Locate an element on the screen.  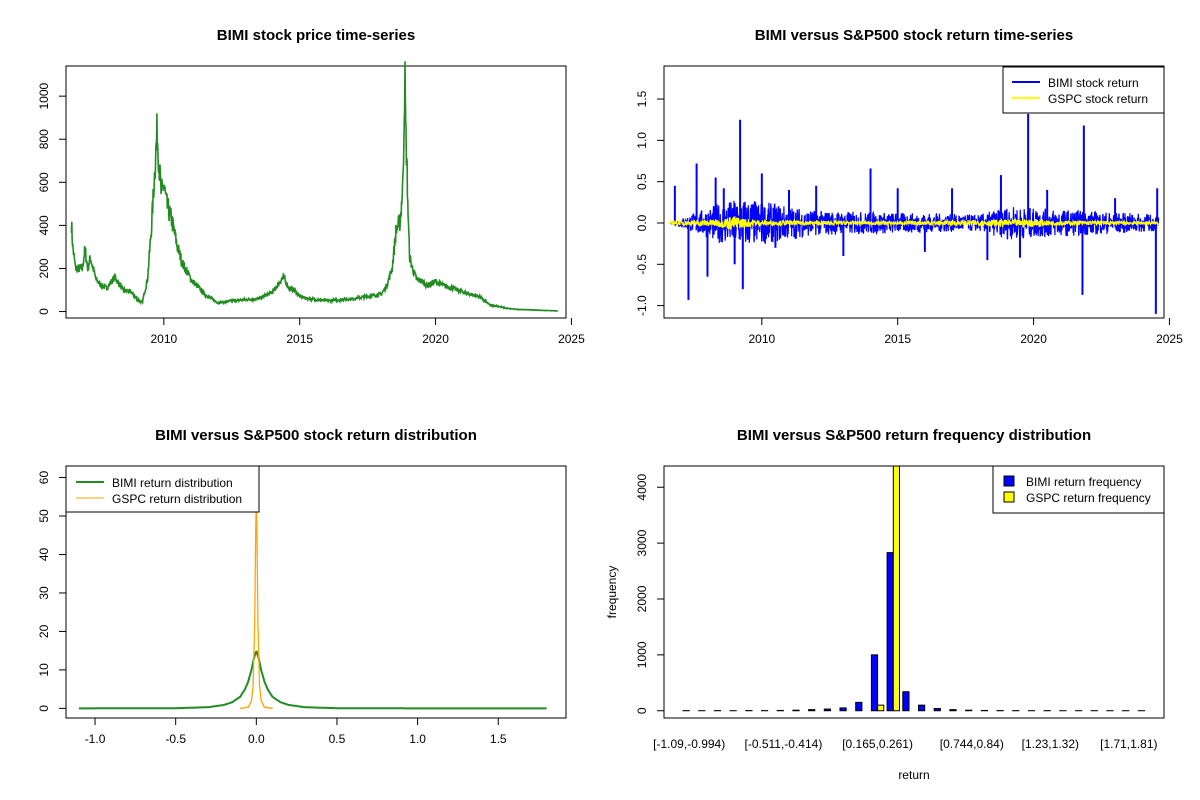
legend-label: GSPC return frequency is located at coordinates (1088, 498).